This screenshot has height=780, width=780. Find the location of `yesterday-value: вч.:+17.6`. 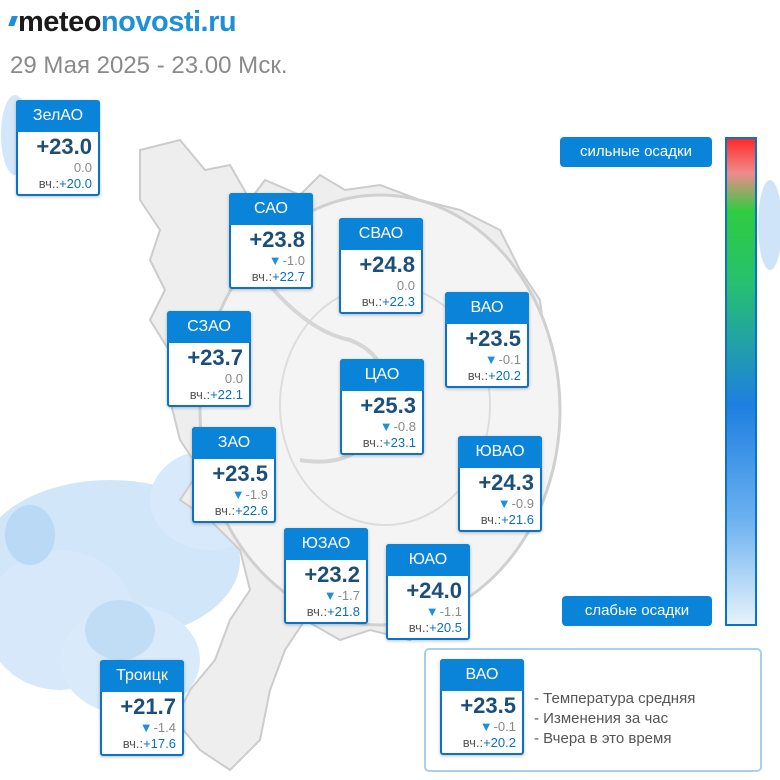

yesterday-value: вч.:+17.6 is located at coordinates (149, 743).